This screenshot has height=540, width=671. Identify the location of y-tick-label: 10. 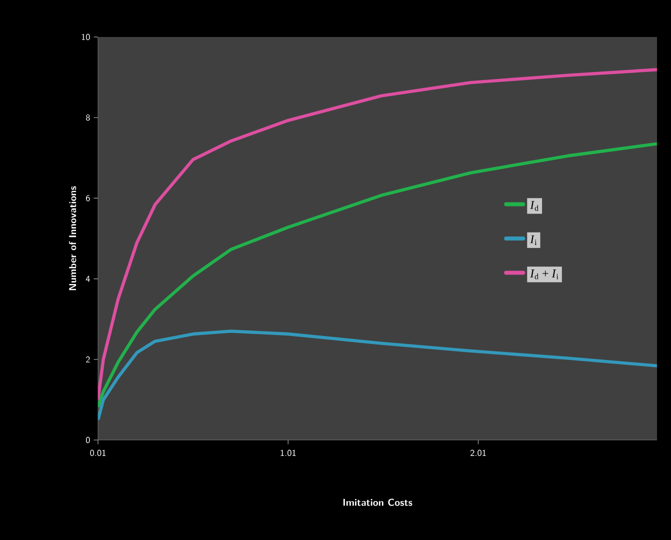
(86, 37).